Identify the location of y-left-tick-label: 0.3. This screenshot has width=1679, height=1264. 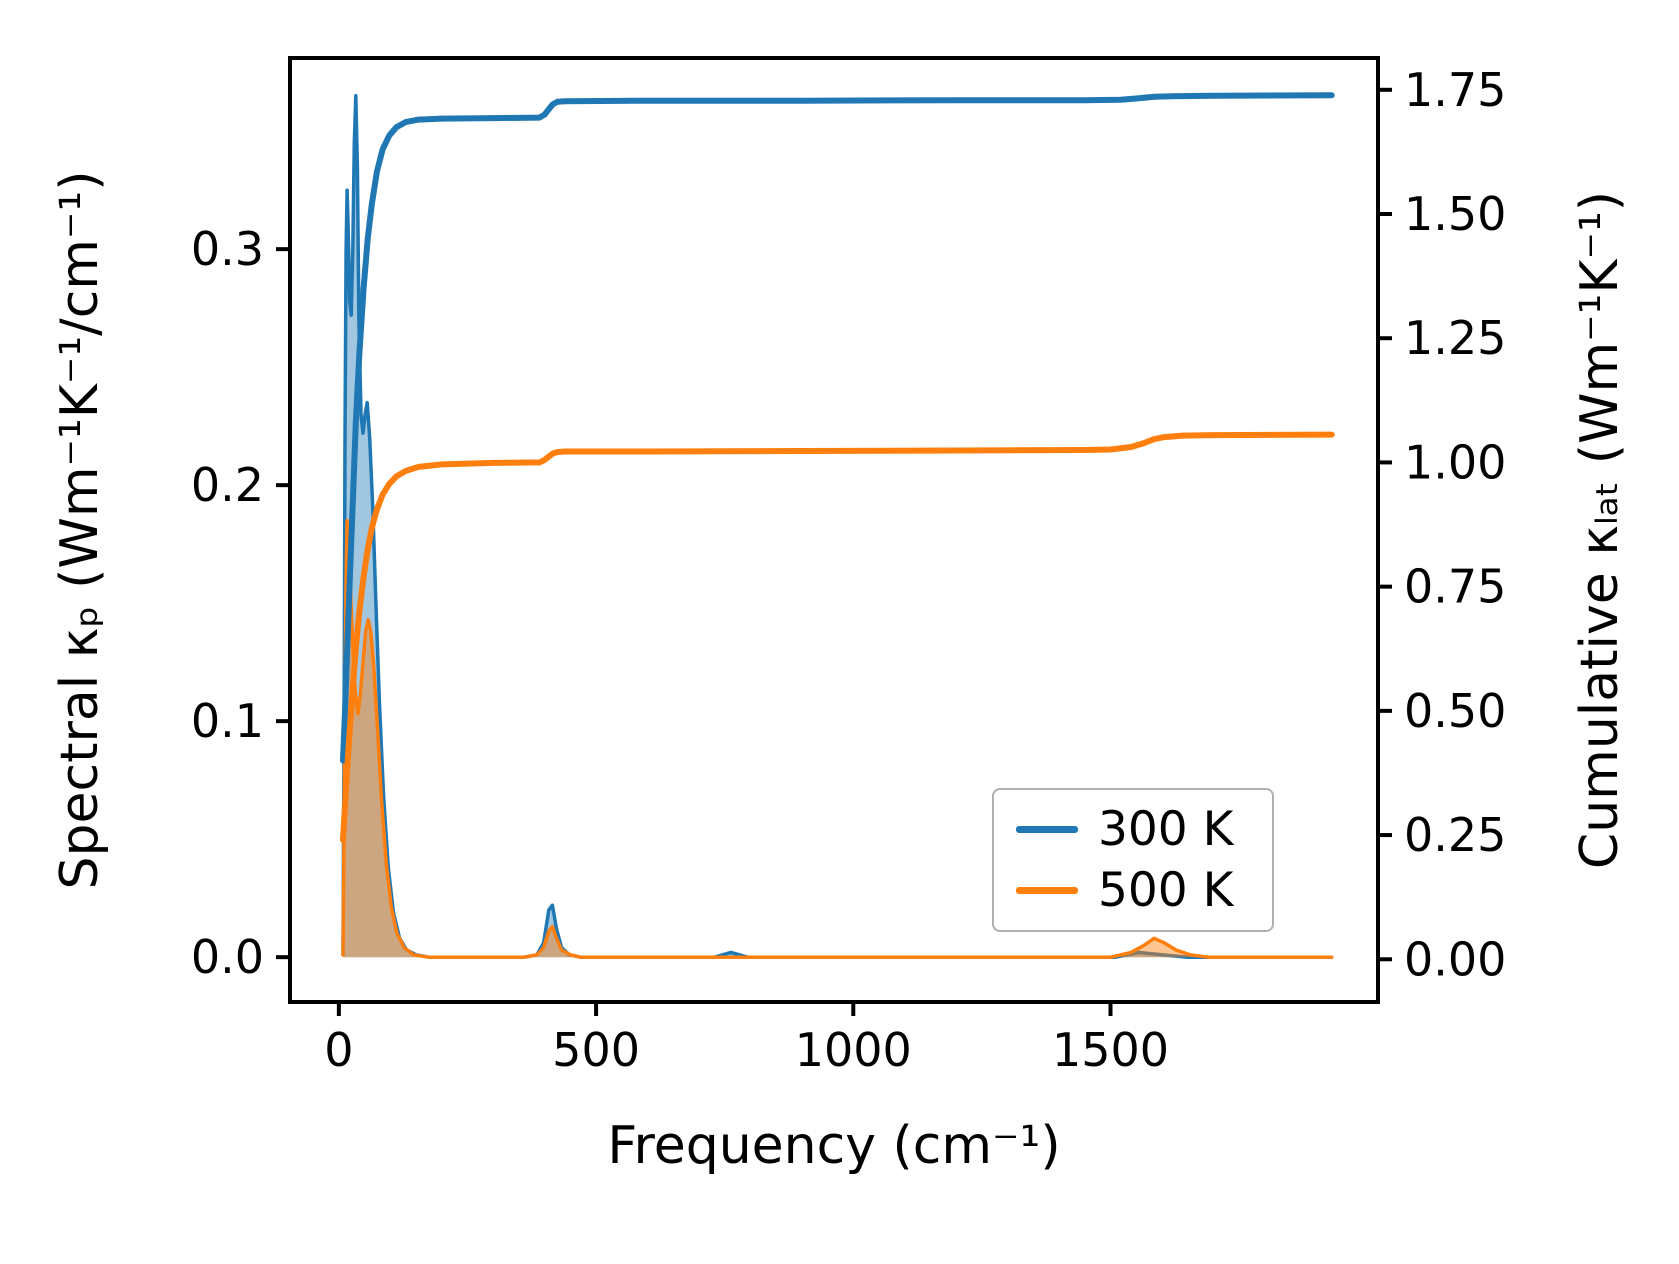
(227, 249).